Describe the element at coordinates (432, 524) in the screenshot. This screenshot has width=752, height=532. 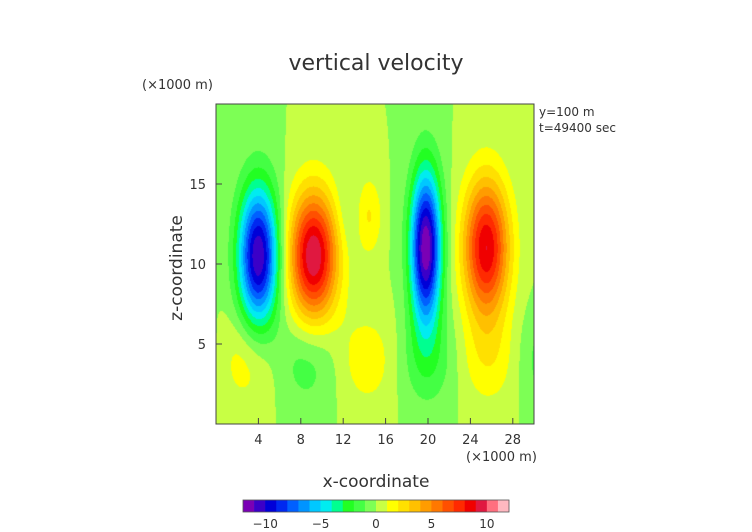
I see `colorbar-tick-label: 5` at that location.